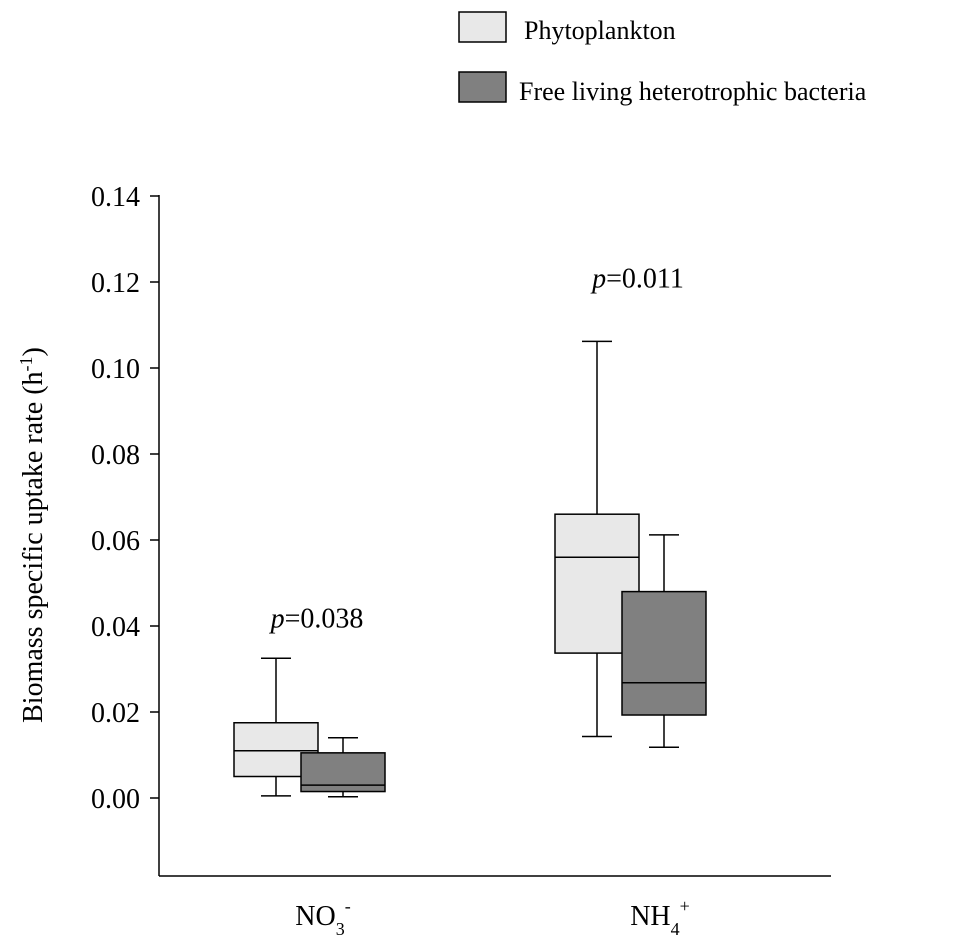 This screenshot has height=936, width=956. I want to click on y-tick-label: 0.08, so click(115, 455).